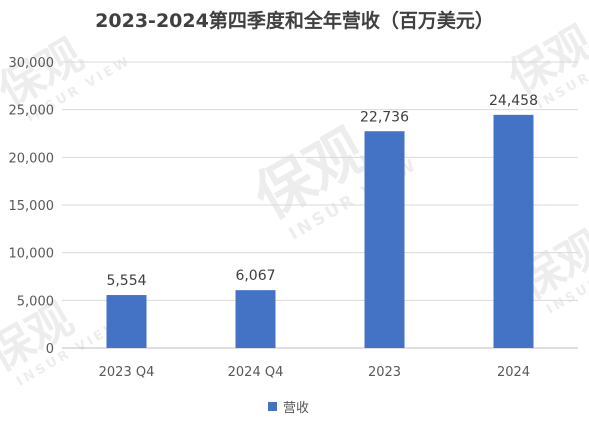 Image resolution: width=589 pixels, height=428 pixels. I want to click on data-label: 5,554, so click(126, 281).